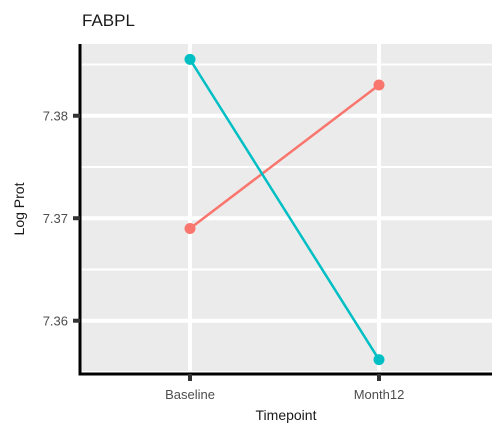 The image size is (492, 430). I want to click on y-tick-label: 7.36, so click(55, 321).